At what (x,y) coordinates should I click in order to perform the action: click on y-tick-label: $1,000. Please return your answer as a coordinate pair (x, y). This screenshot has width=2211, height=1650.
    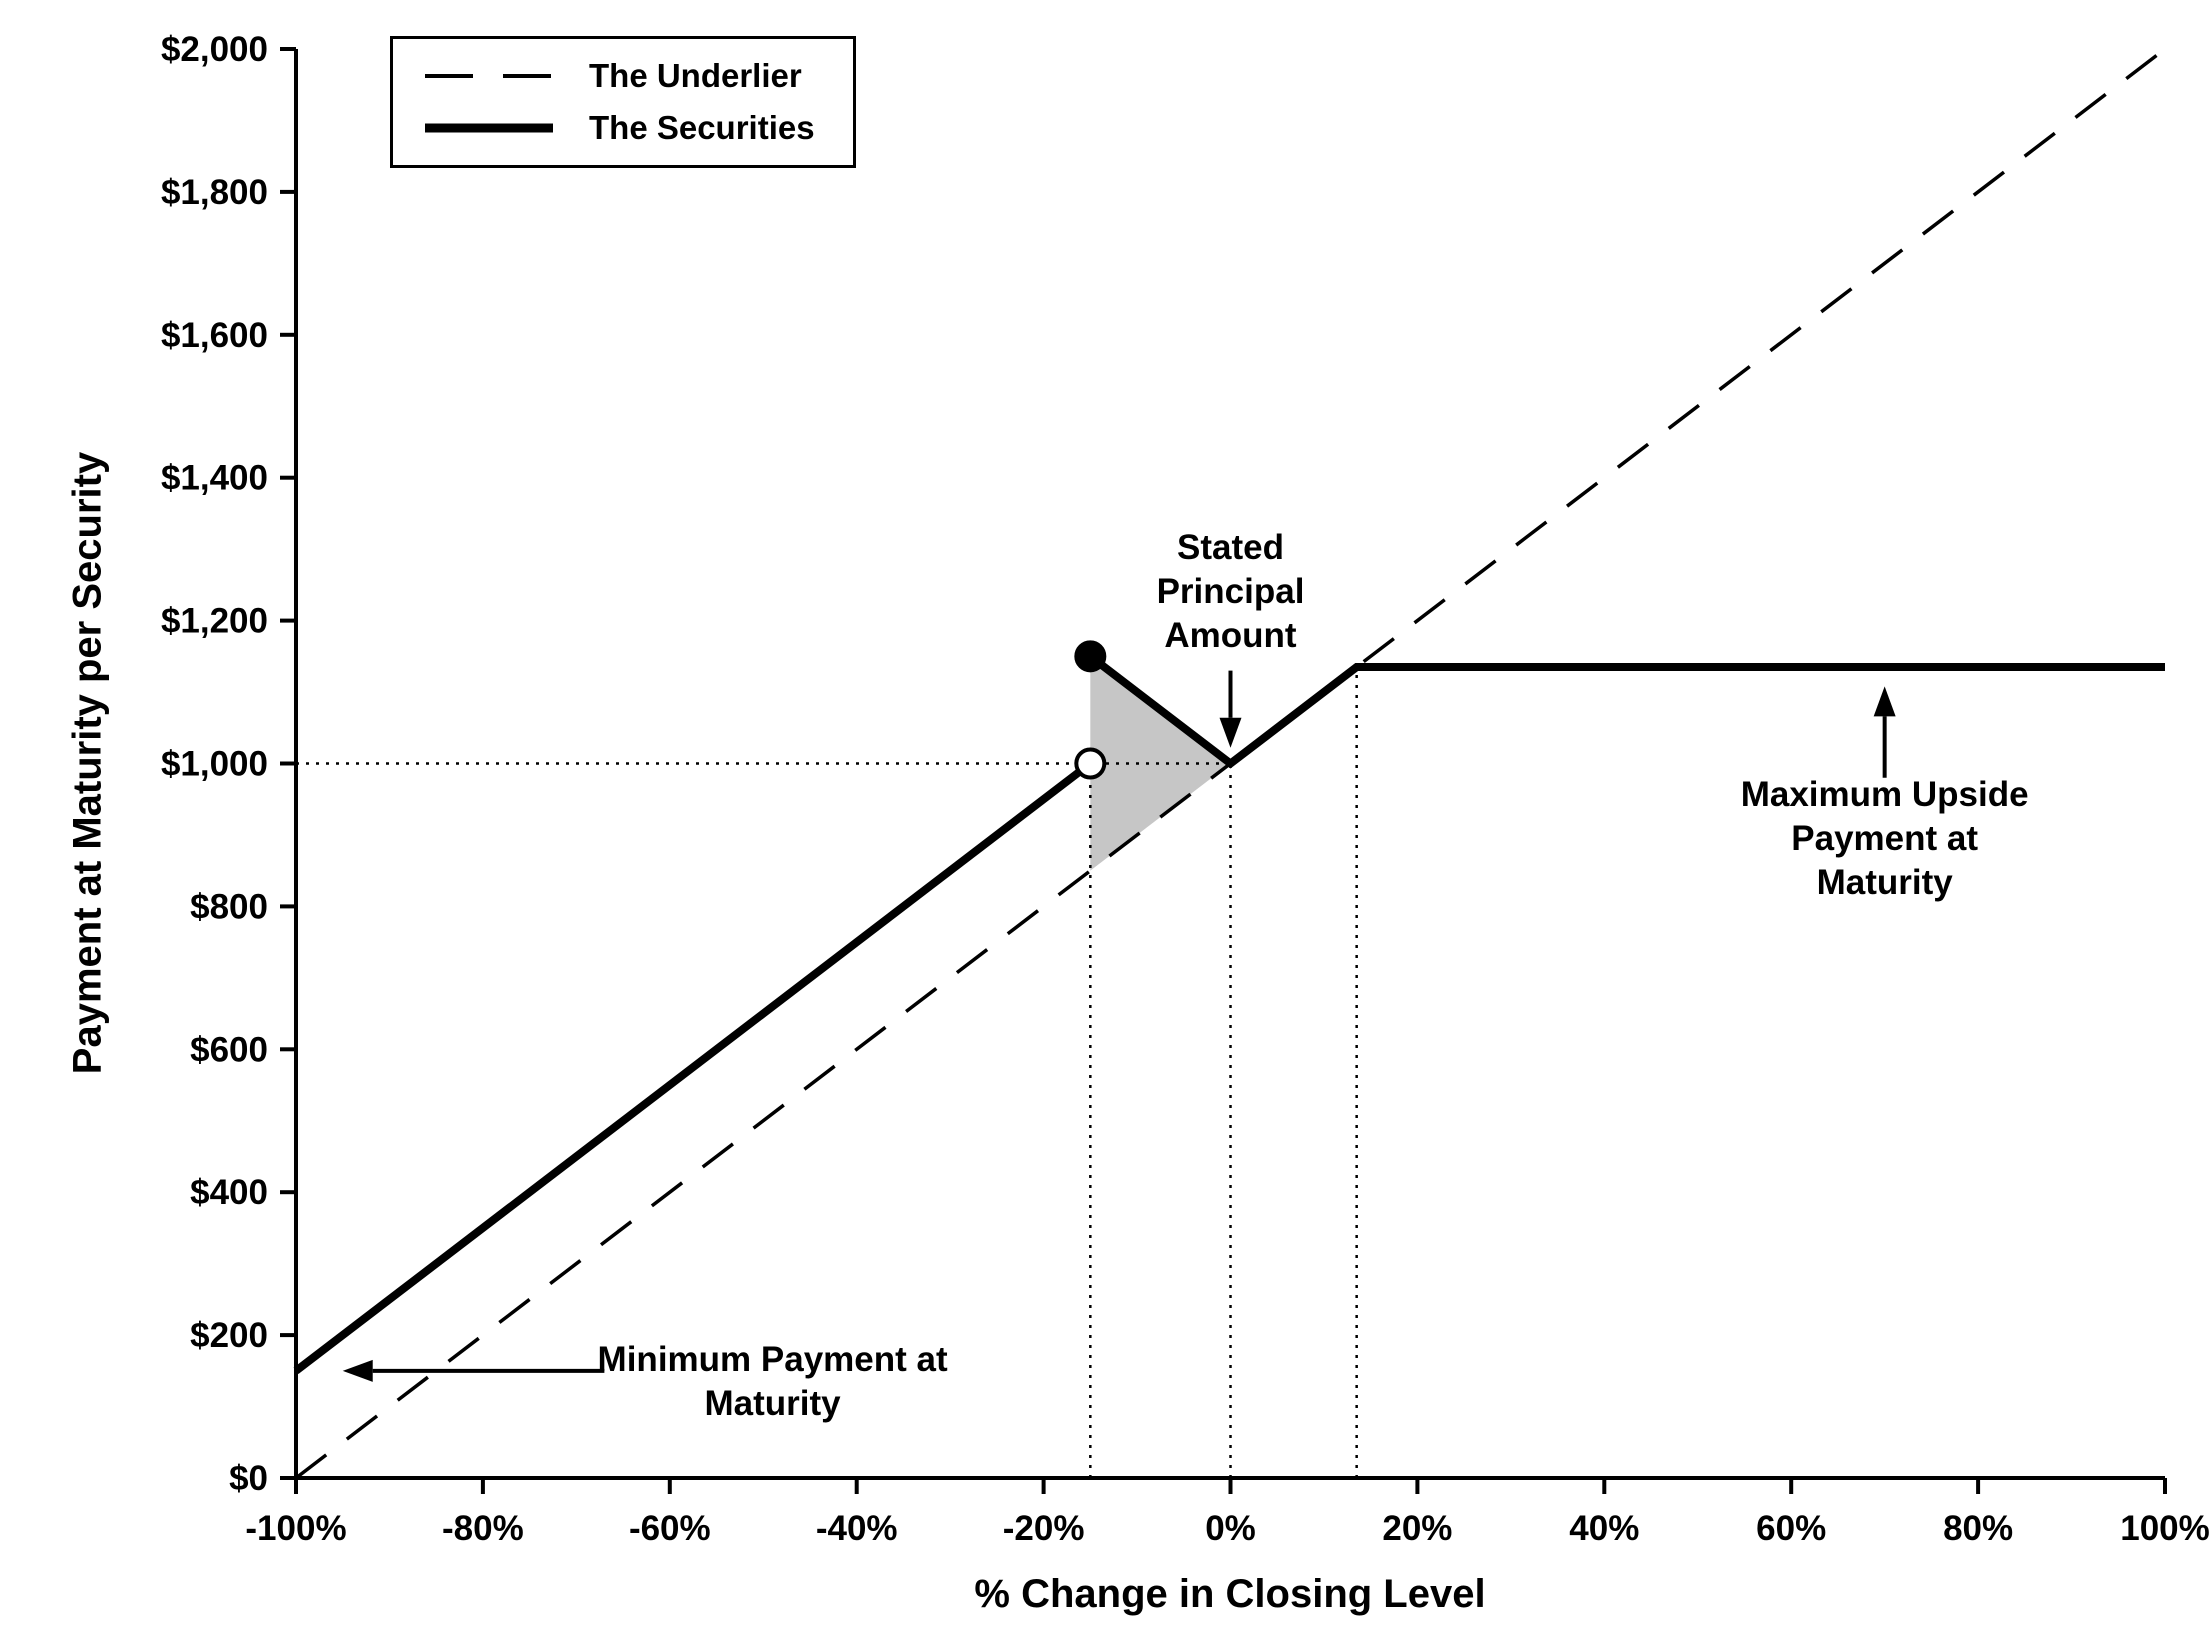
    Looking at the image, I should click on (214, 764).